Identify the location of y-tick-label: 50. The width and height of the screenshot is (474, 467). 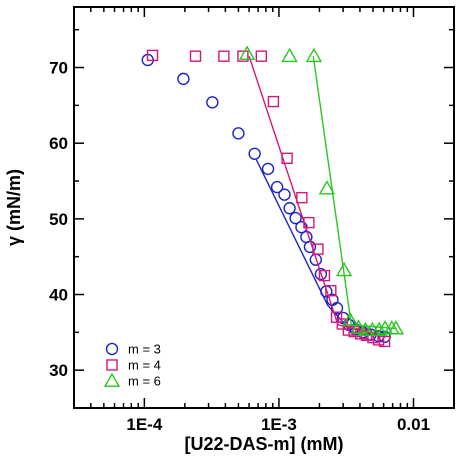
(58, 219).